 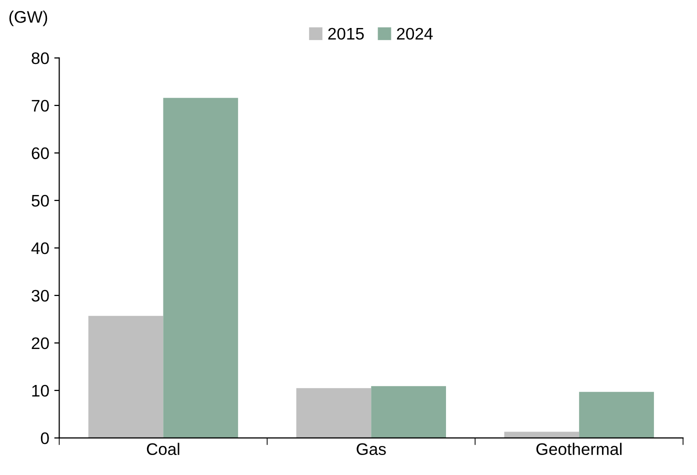 I want to click on y-tick-label: 40, so click(x=40, y=248).